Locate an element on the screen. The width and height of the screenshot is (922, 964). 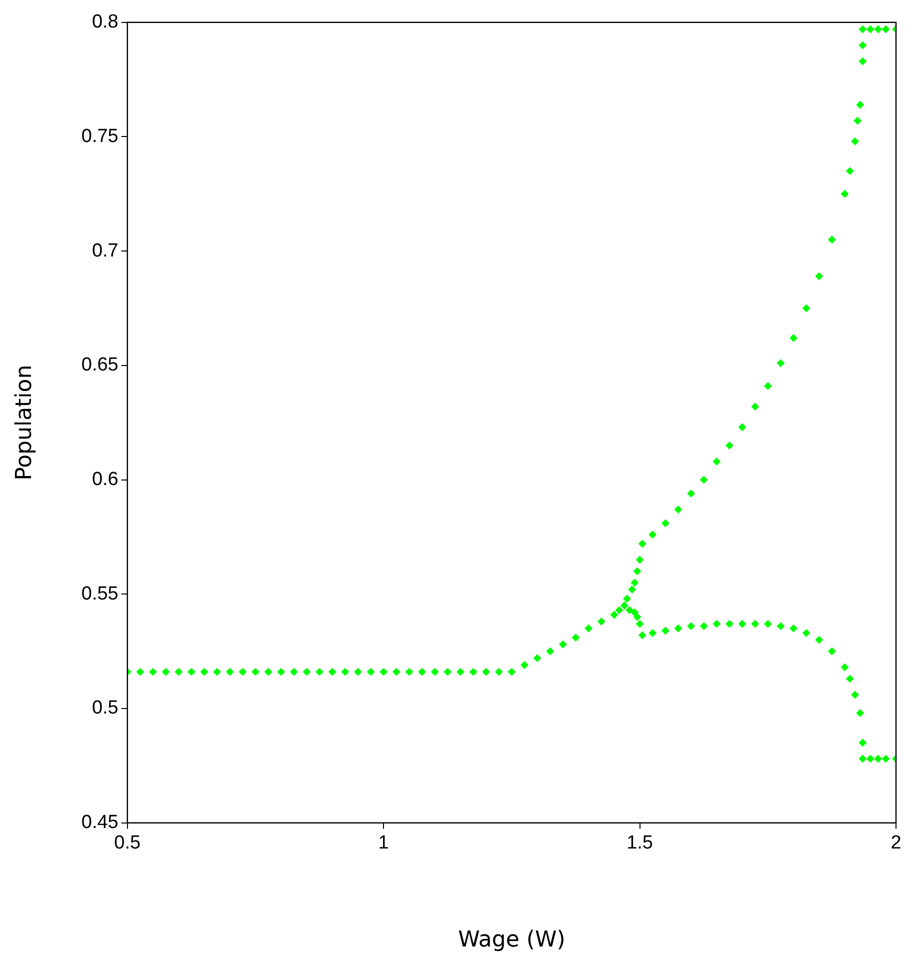
x-tick-label: 0.5 is located at coordinates (127, 843).